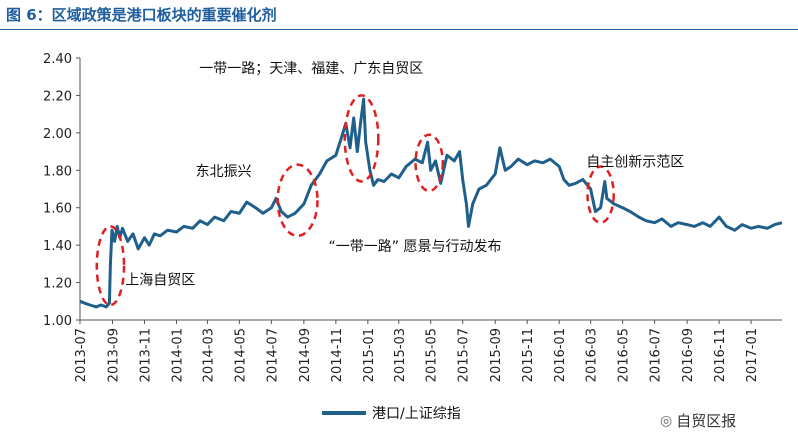 The width and height of the screenshot is (798, 438). What do you see at coordinates (57, 134) in the screenshot?
I see `y-tick-label: 2.00` at bounding box center [57, 134].